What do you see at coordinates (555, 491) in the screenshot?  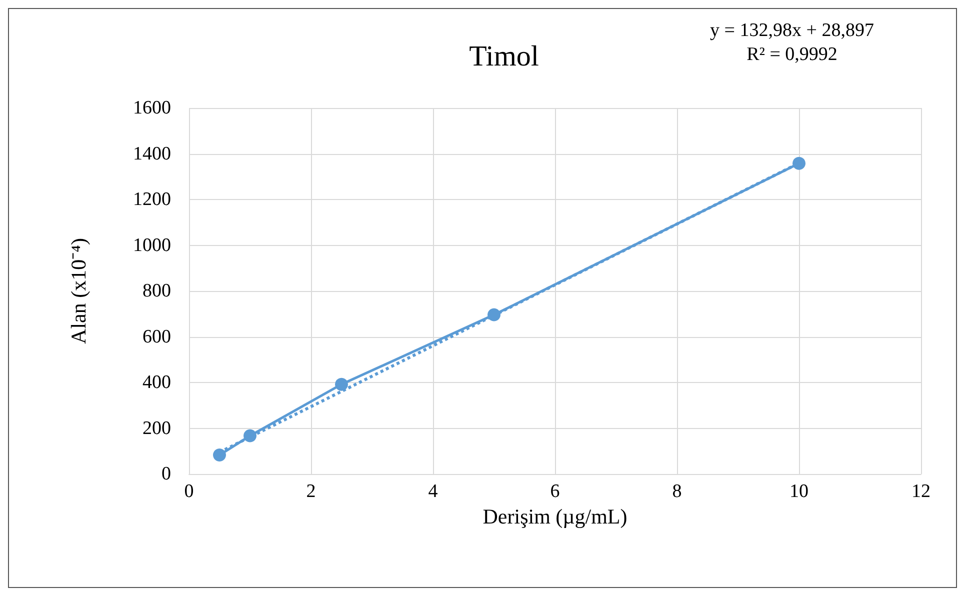 I see `x-tick-label: 6` at bounding box center [555, 491].